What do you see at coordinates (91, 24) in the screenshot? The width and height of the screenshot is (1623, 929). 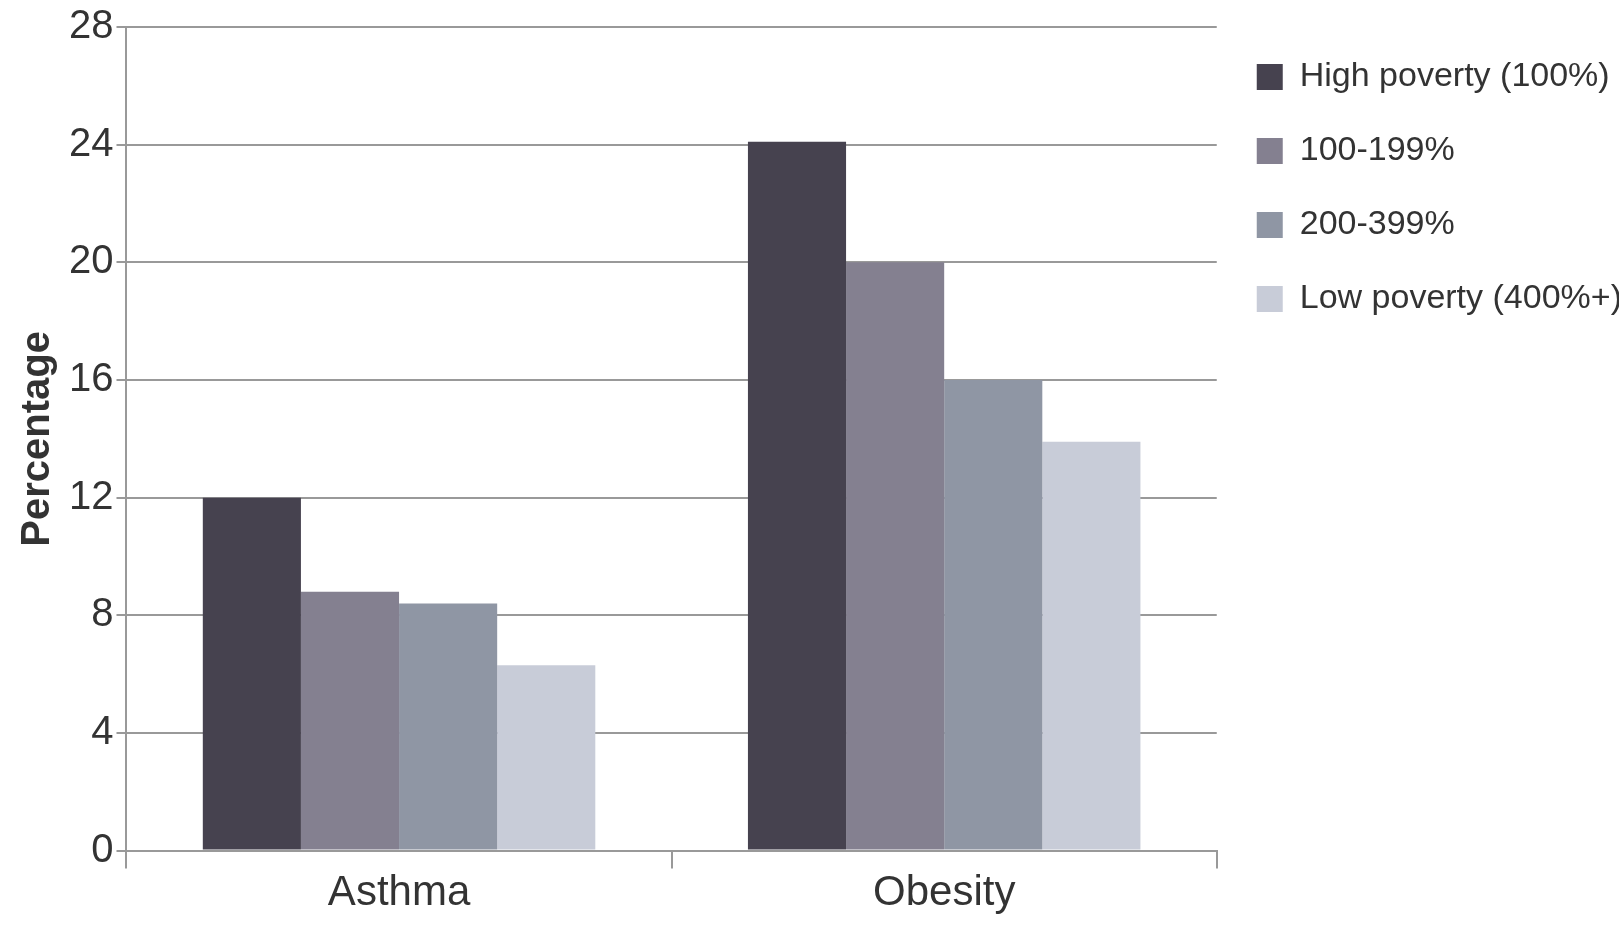 I see `y-tick-label: 28` at bounding box center [91, 24].